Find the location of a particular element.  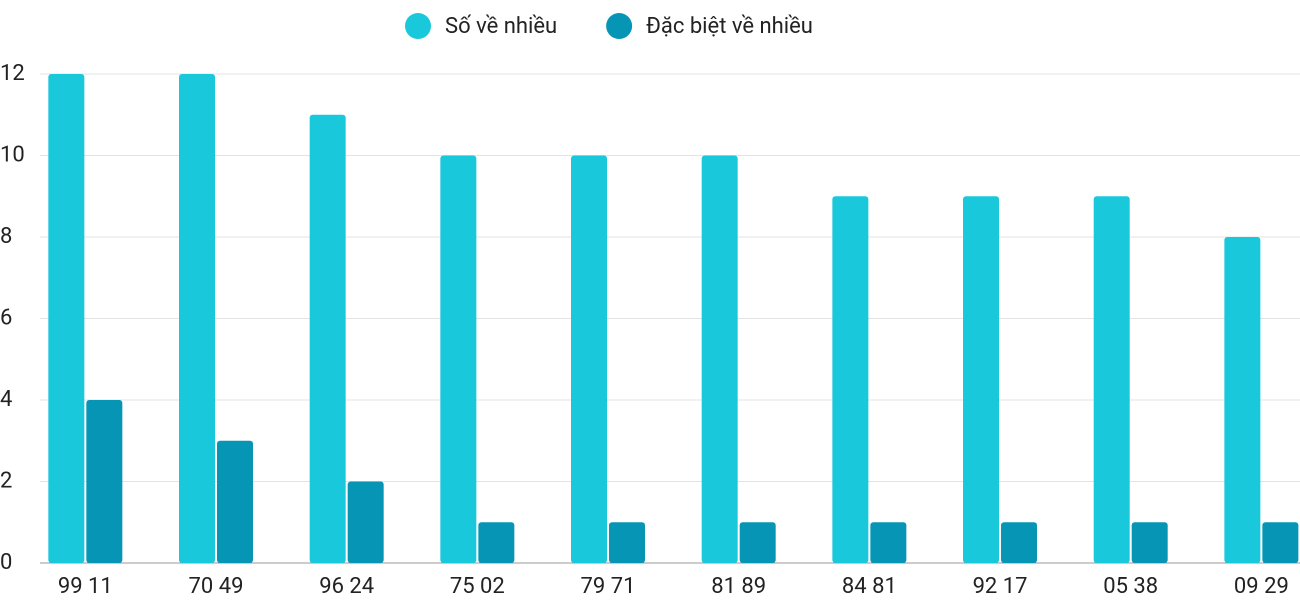

x-tick-label: 84 81 is located at coordinates (869, 586).